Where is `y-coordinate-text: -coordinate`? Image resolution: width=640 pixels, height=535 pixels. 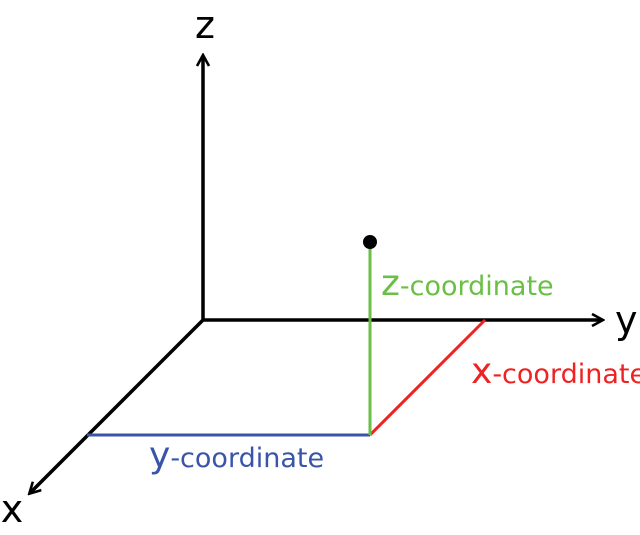 y-coordinate-text: -coordinate is located at coordinates (247, 458).